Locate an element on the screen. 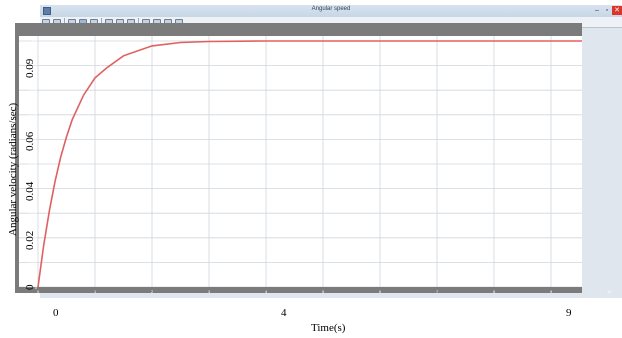 This screenshot has height=338, width=622. y-tick-small: 0.05 is located at coordinates (33, 164).